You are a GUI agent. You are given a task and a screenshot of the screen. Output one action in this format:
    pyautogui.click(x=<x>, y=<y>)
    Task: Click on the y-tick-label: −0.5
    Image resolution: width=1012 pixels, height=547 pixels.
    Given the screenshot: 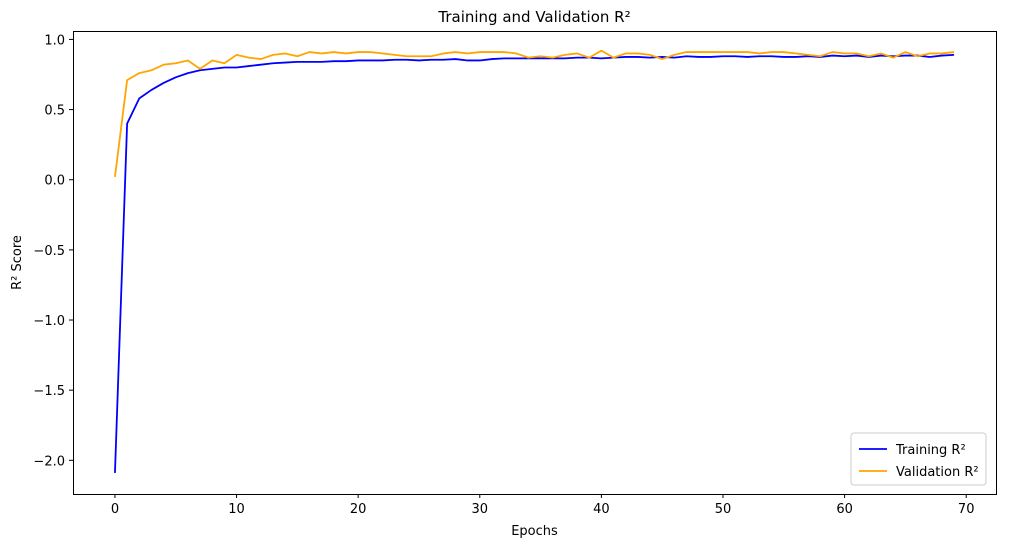 What is the action you would take?
    pyautogui.click(x=49, y=251)
    